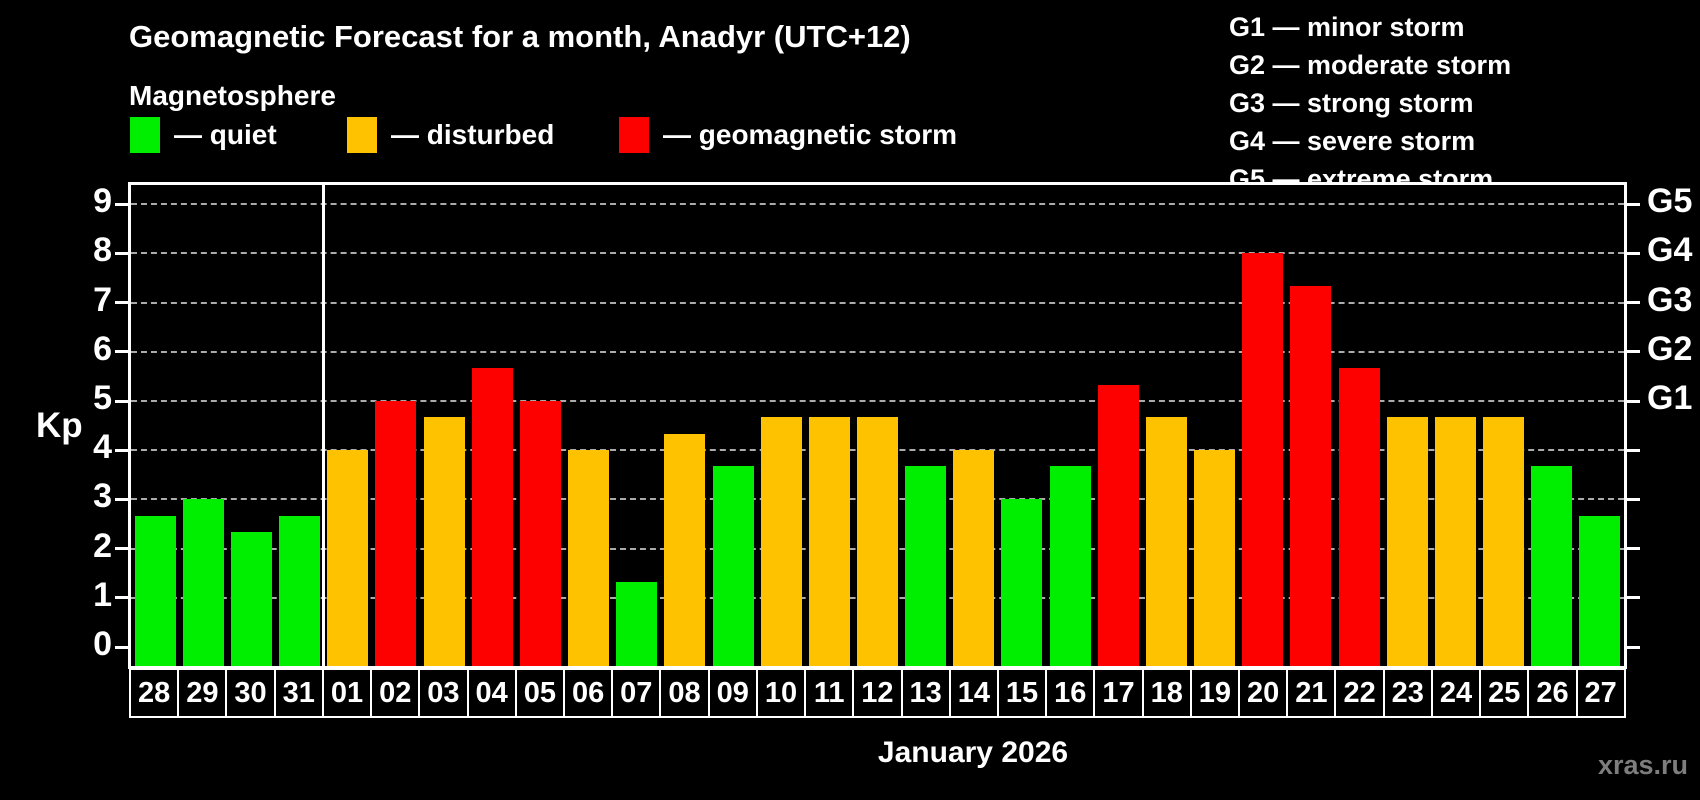 The width and height of the screenshot is (1700, 800). Describe the element at coordinates (1600, 693) in the screenshot. I see `day-label-27: 27` at that location.